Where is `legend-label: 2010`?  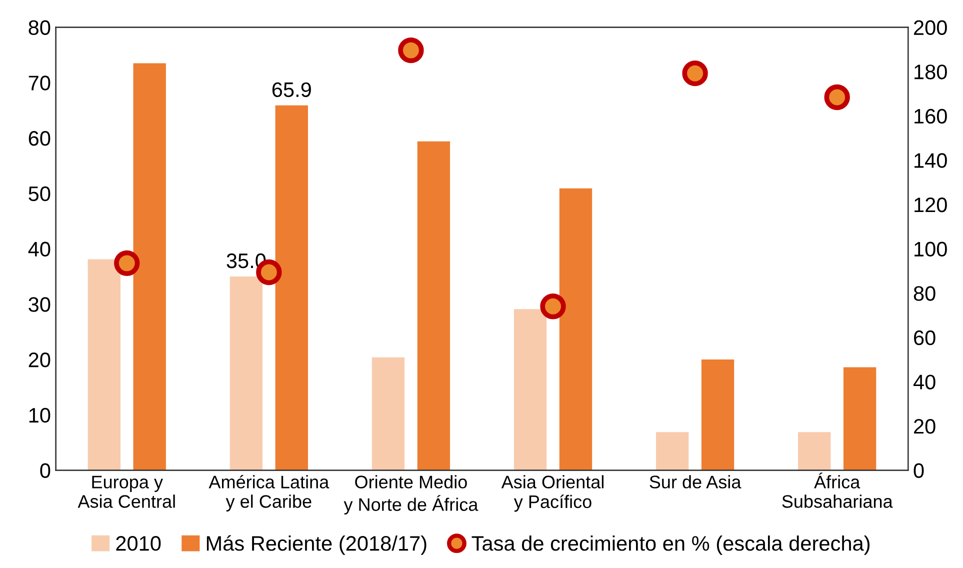 legend-label: 2010 is located at coordinates (138, 543).